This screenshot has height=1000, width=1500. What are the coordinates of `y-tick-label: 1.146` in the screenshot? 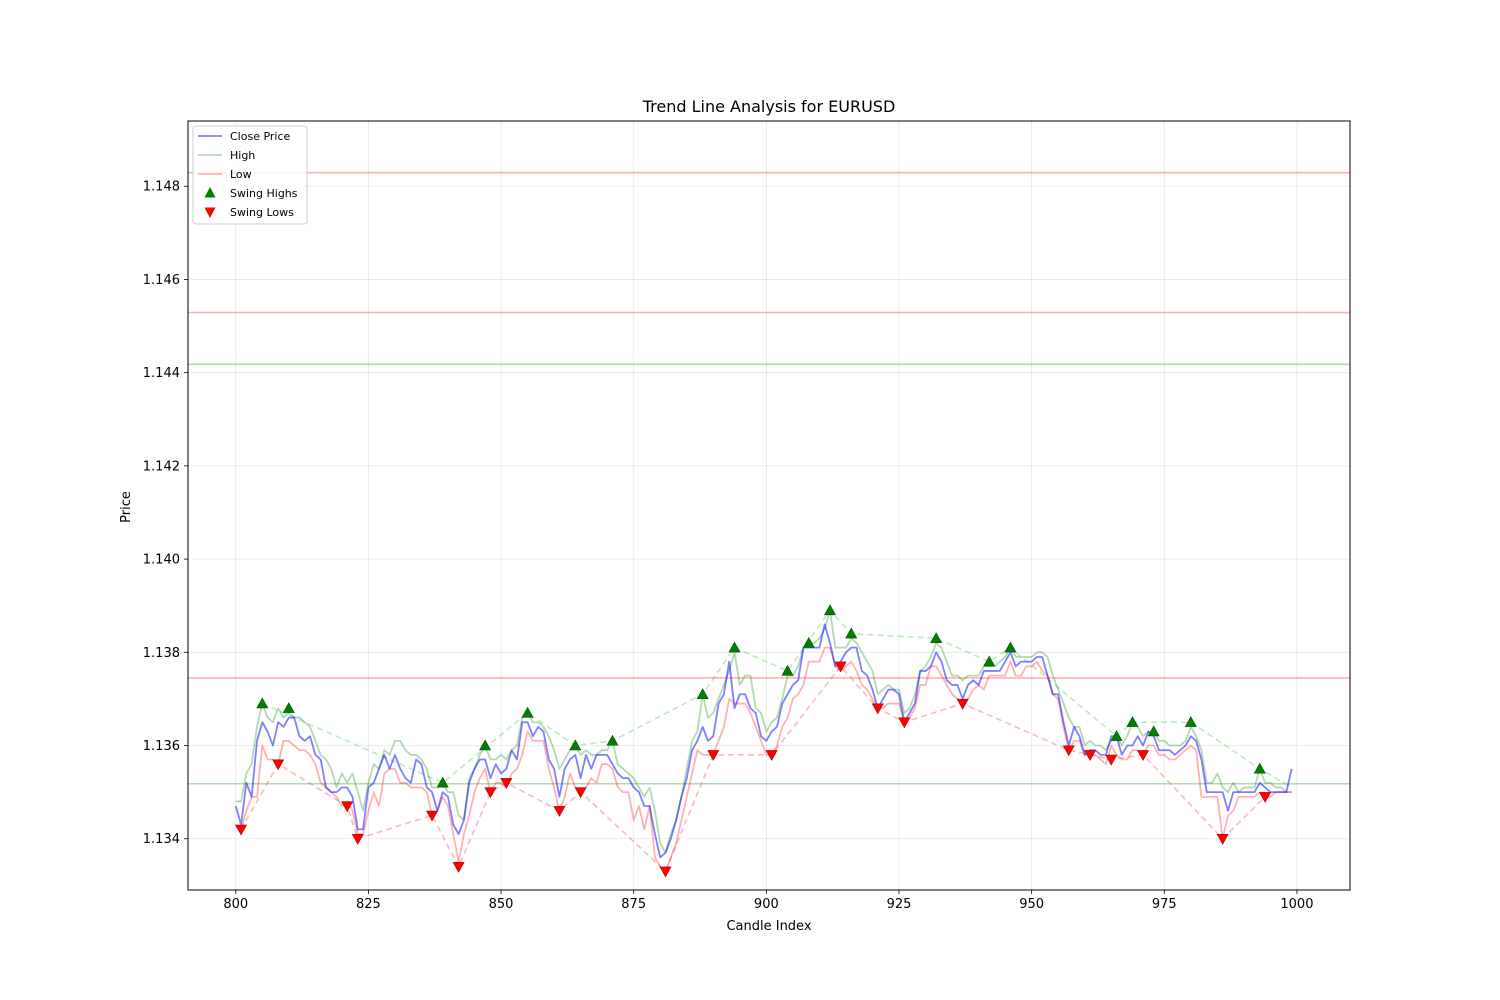 It's located at (161, 280).